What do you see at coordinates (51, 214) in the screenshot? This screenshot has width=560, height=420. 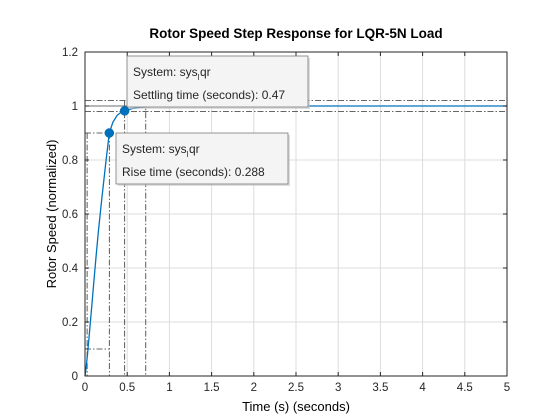 I see `y-axis-label: Rotor Speed (normalized)` at bounding box center [51, 214].